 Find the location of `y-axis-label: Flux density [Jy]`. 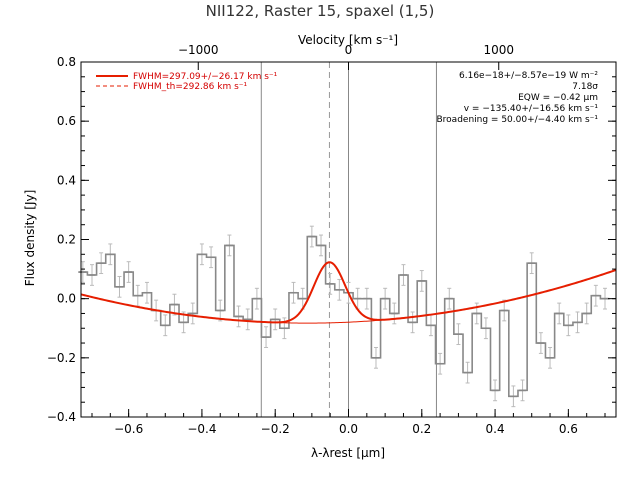

y-axis-label: Flux density [Jy] is located at coordinates (30, 238).